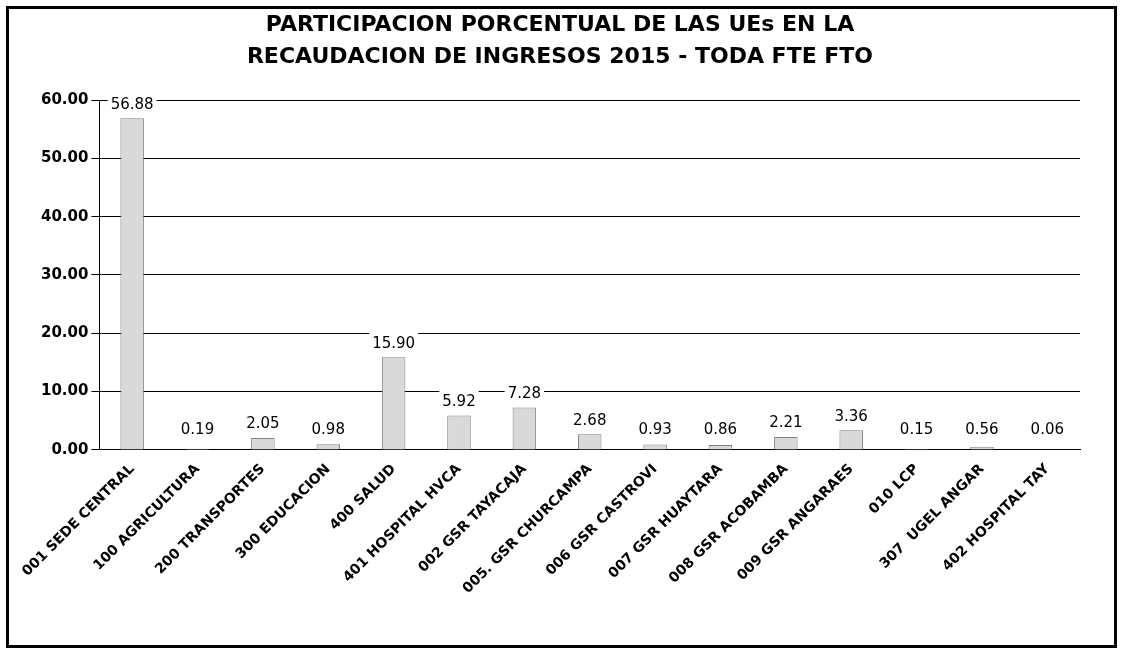 The height and width of the screenshot is (654, 1125). Describe the element at coordinates (655, 429) in the screenshot. I see `data-label: 0.93` at that location.